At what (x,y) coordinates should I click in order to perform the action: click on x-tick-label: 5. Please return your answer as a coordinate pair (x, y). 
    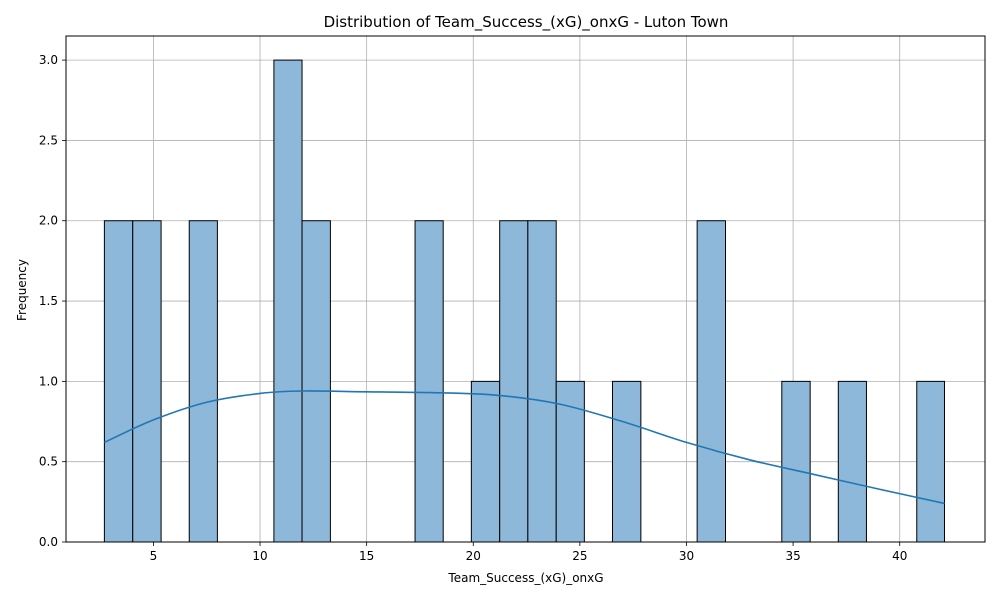
    Looking at the image, I should click on (154, 556).